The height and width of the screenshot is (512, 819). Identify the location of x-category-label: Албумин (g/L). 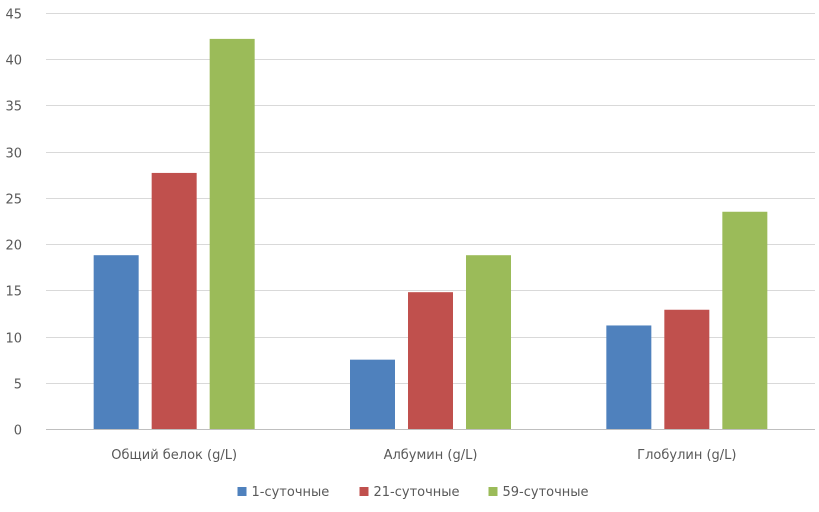
(431, 455).